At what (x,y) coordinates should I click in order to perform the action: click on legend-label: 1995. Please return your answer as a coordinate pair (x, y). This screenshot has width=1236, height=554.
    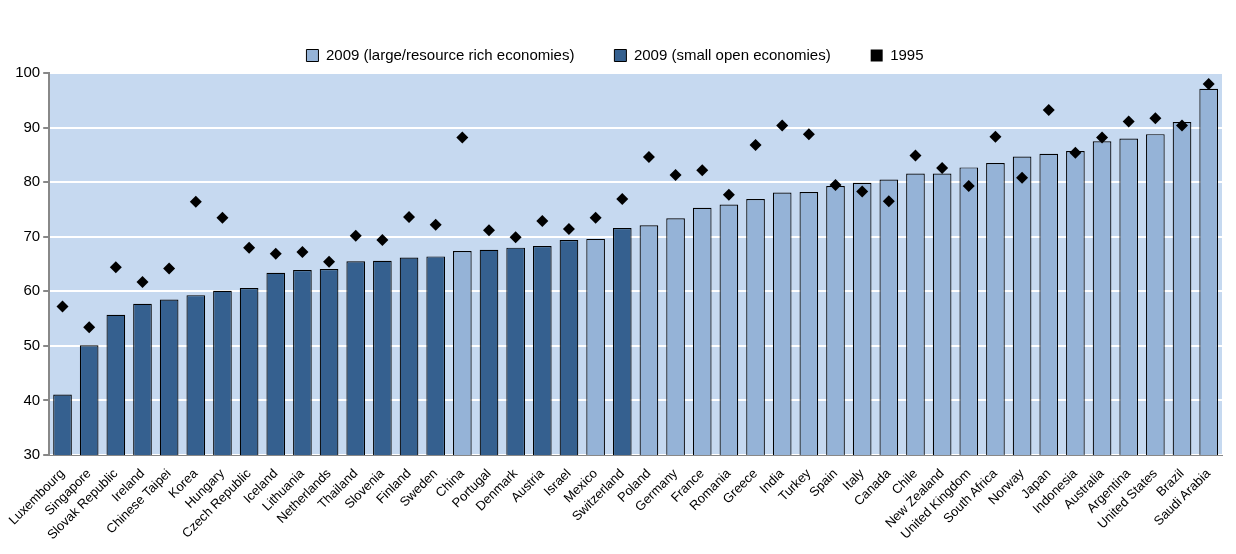
    Looking at the image, I should click on (907, 54).